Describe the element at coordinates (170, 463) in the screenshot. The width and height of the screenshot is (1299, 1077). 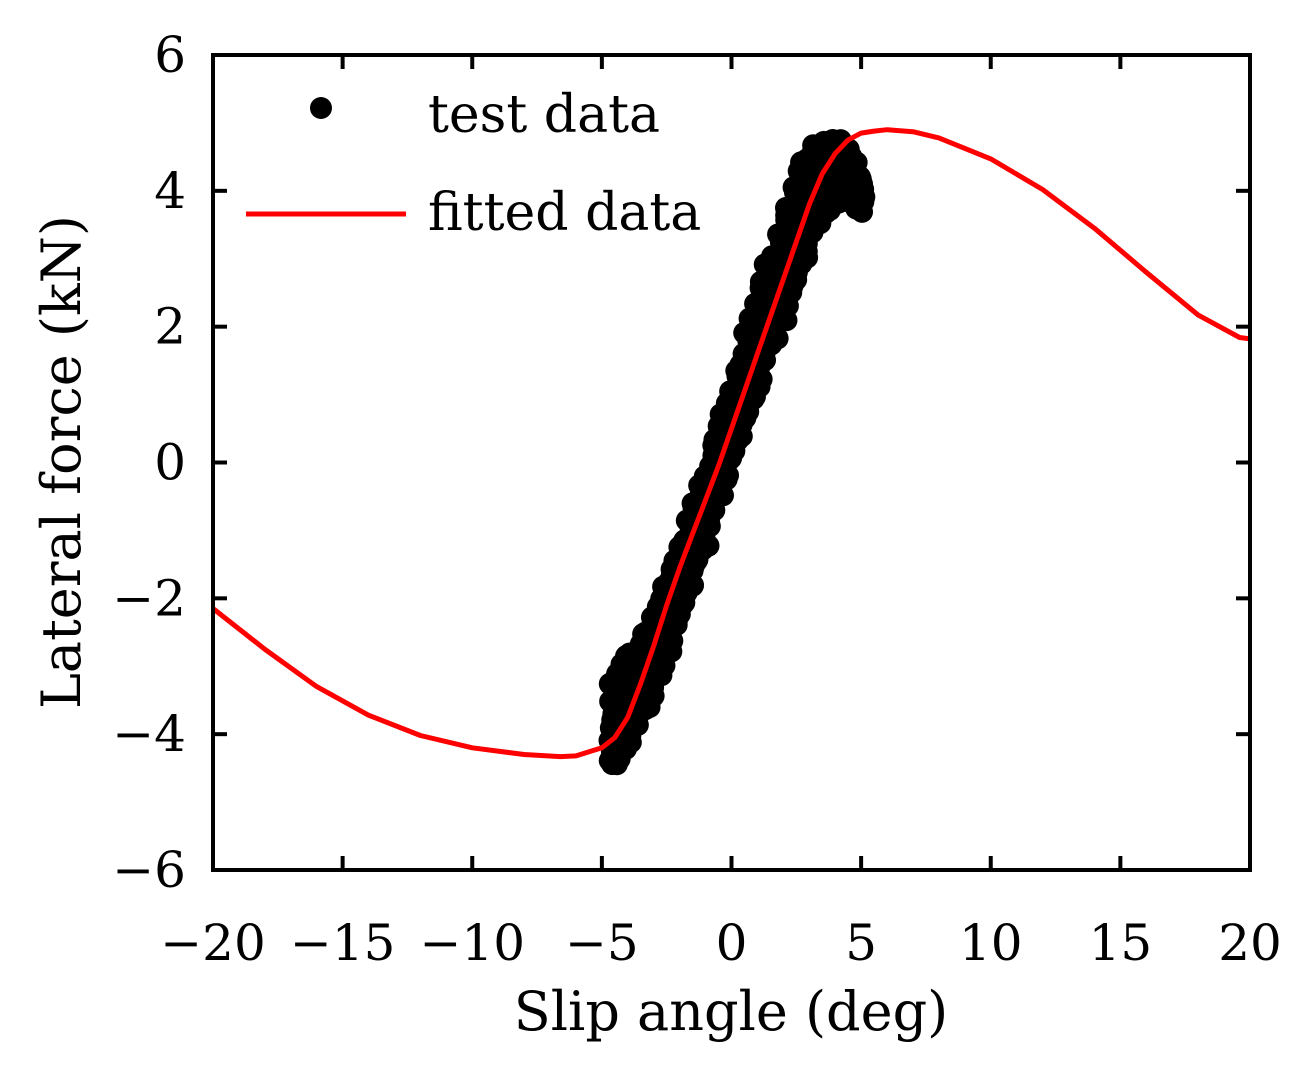
I see `y-tick-label: 0` at that location.